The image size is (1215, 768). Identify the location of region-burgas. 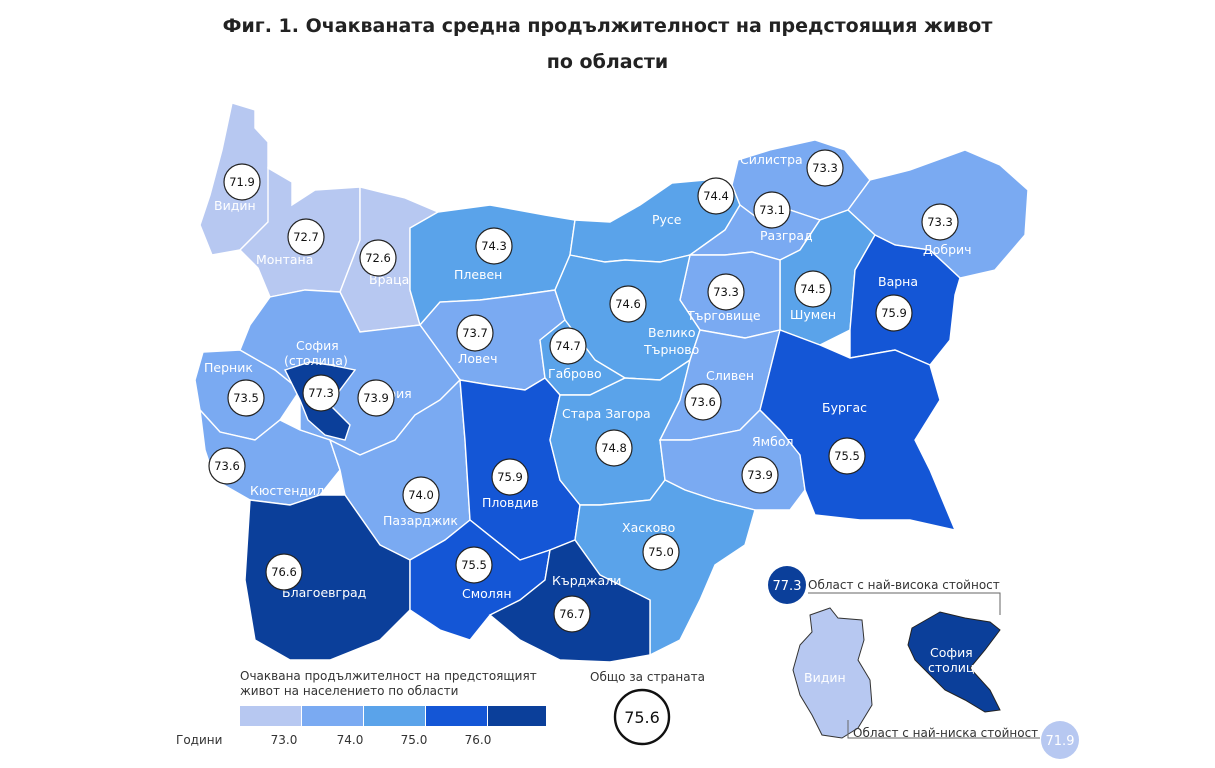
(858, 430).